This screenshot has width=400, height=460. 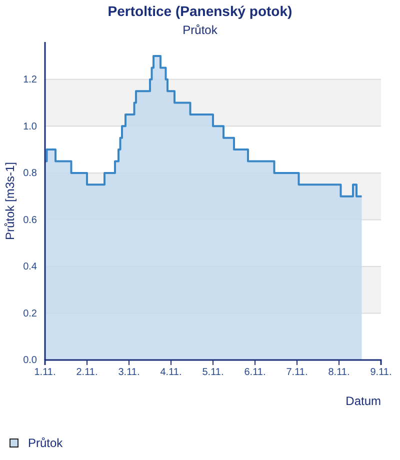 I want to click on x-tick-label: 8.11., so click(x=339, y=372).